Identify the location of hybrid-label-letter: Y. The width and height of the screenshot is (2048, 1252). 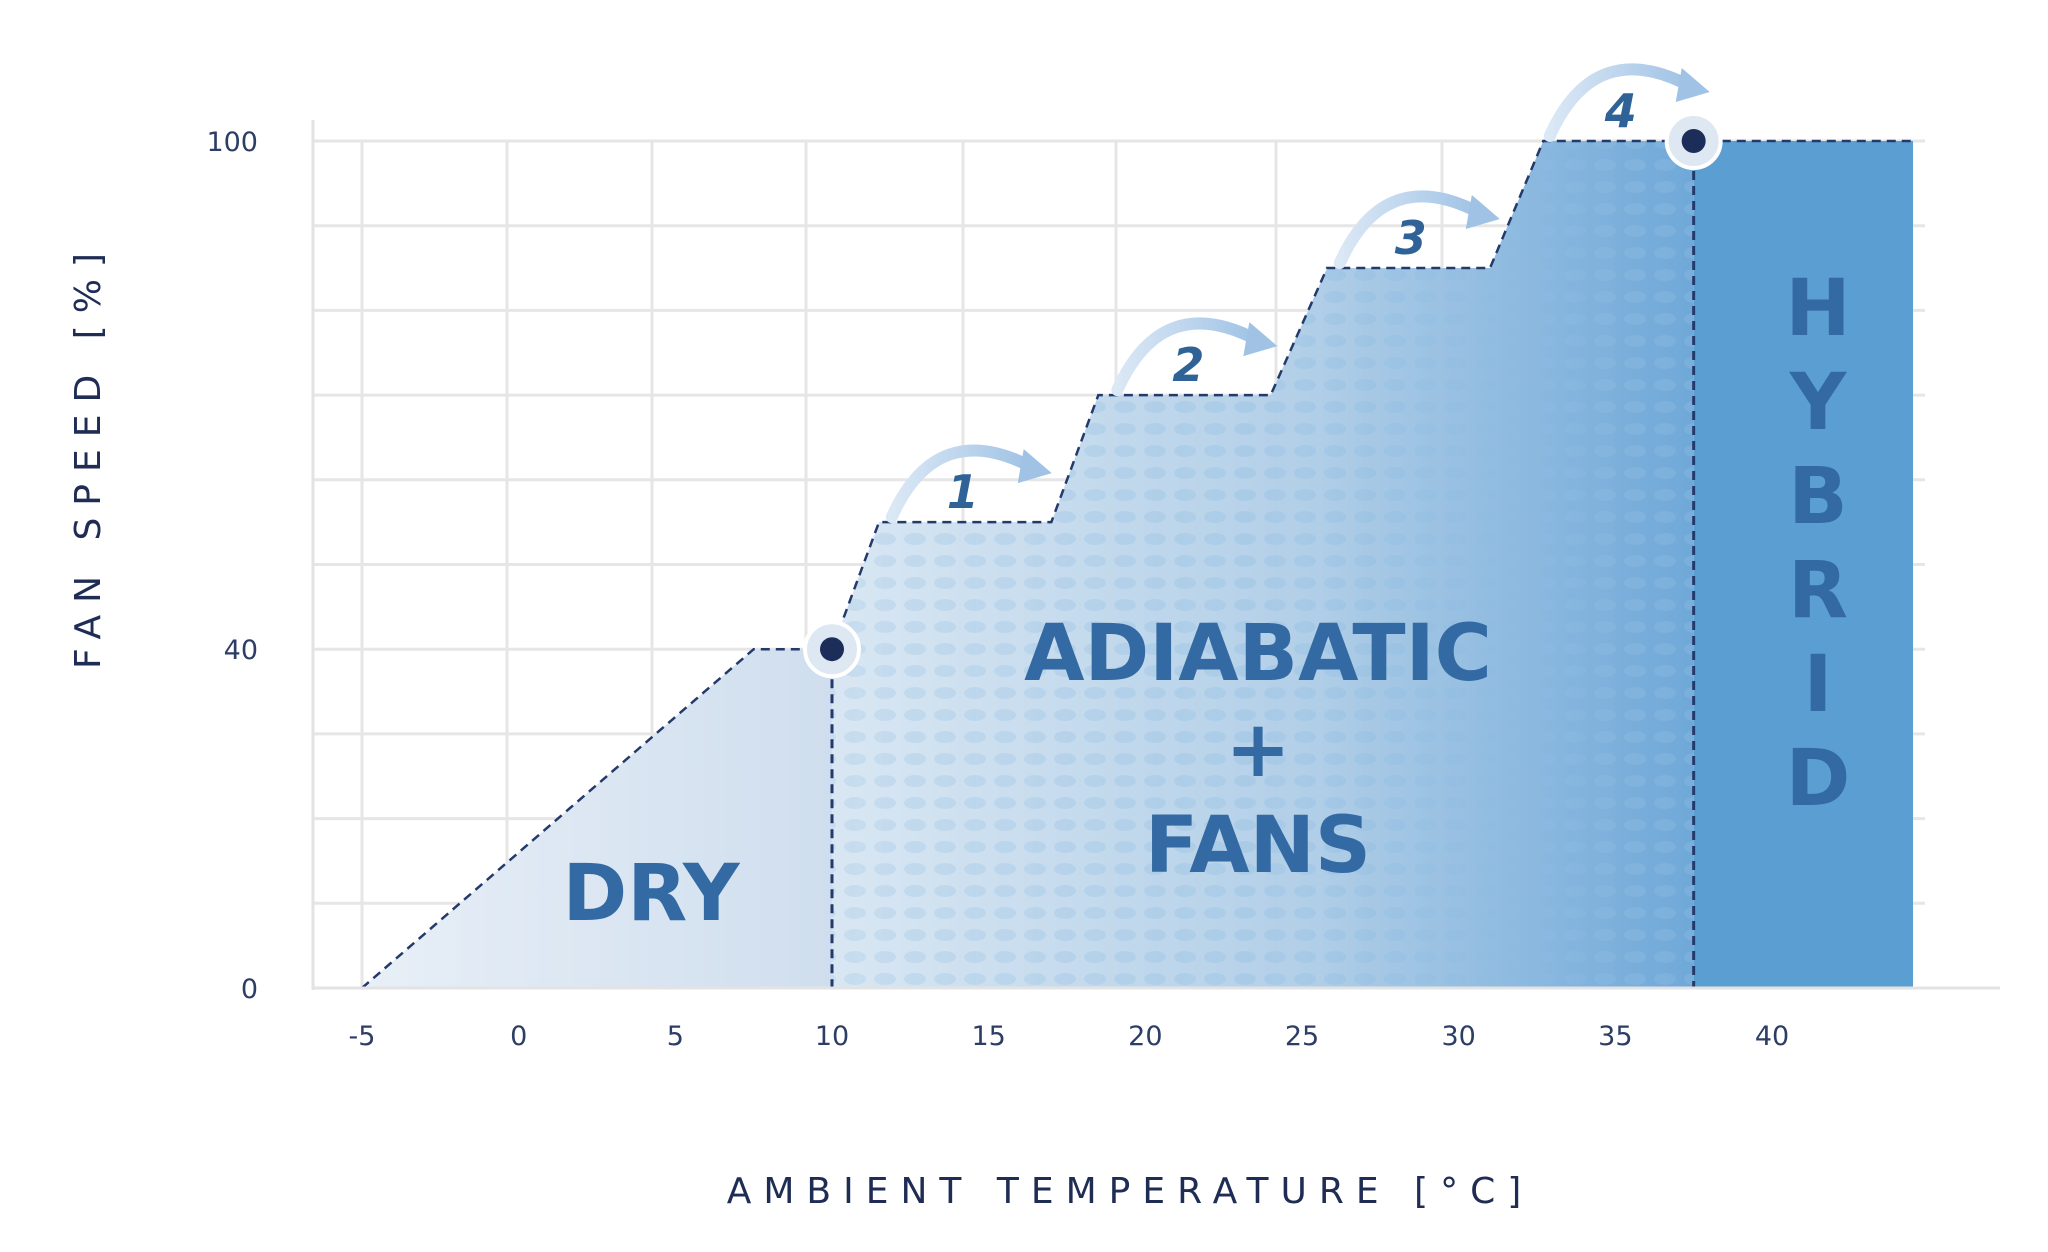
(1818, 403).